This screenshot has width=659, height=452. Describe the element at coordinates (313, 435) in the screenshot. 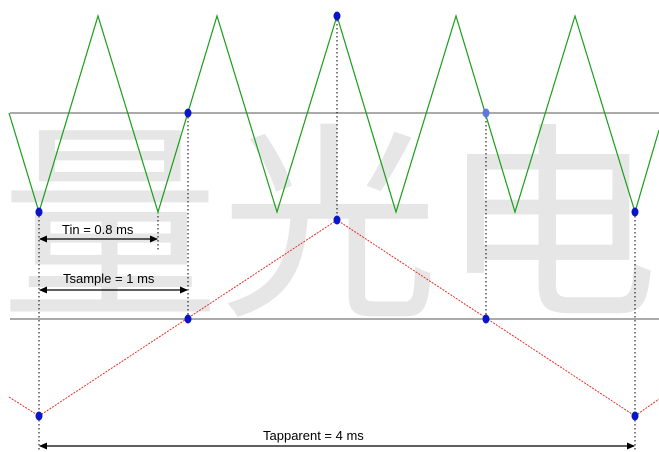

I see `tapparent-label: Tapparent = 4 ms` at that location.